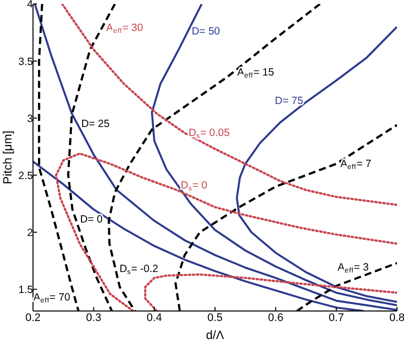 The image size is (404, 343). I want to click on x-tick-label: 0.8, so click(396, 318).